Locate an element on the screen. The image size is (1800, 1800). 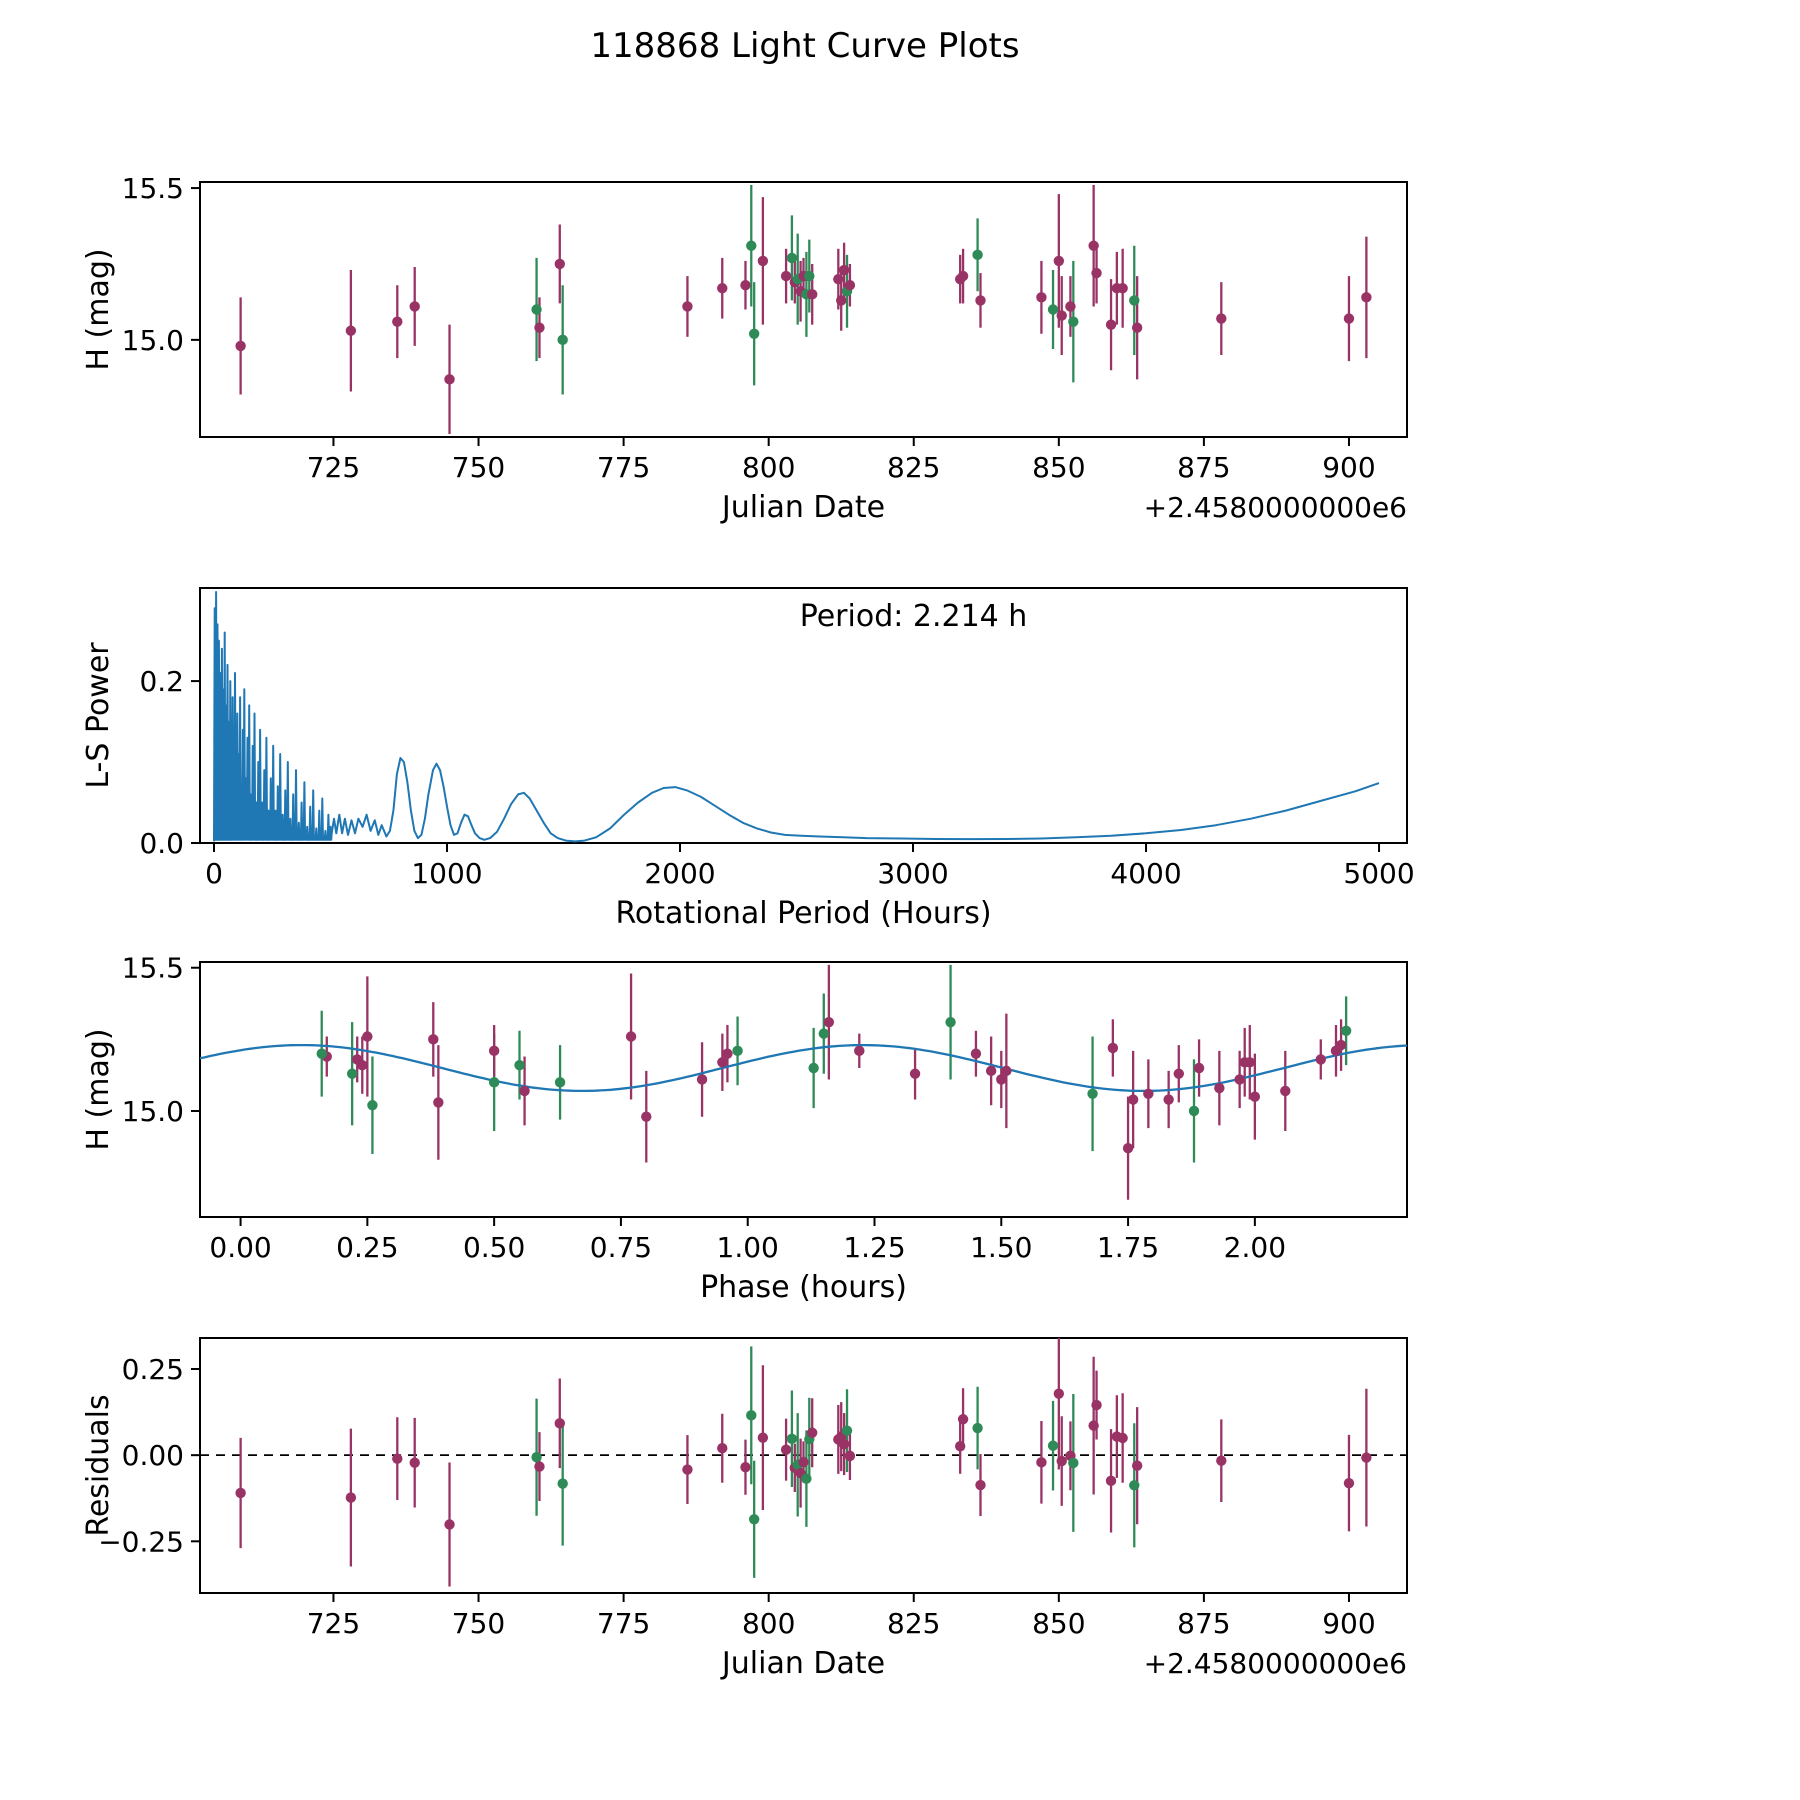
x-tick-label: 0.00 is located at coordinates (240, 1247).